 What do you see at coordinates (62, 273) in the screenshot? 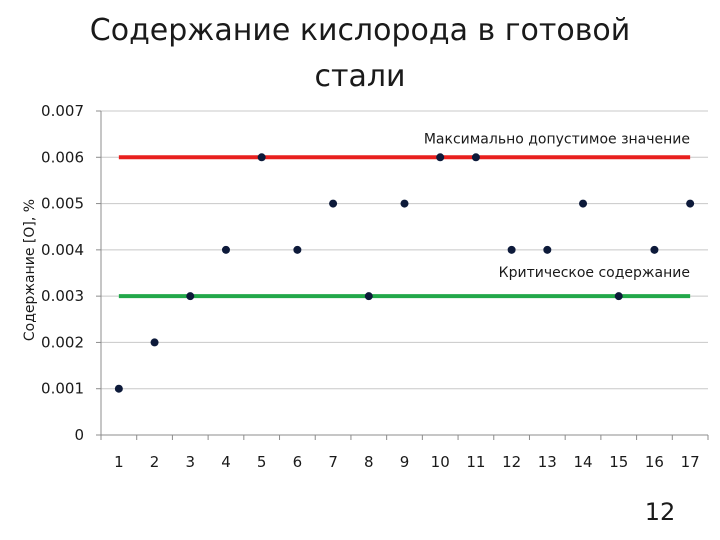
I see `y-tick-labels: 0 0.001 0.002 0.003 0.004 0.005 0.006 0.007` at bounding box center [62, 273].